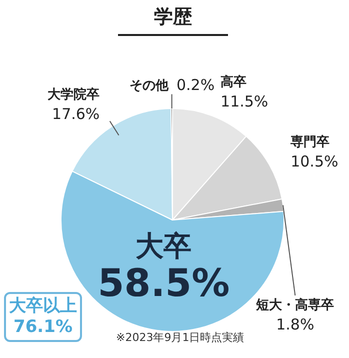 This screenshot has height=358, width=349. What do you see at coordinates (43, 317) in the screenshot?
I see `text: 大卒以上 76.1%` at bounding box center [43, 317].